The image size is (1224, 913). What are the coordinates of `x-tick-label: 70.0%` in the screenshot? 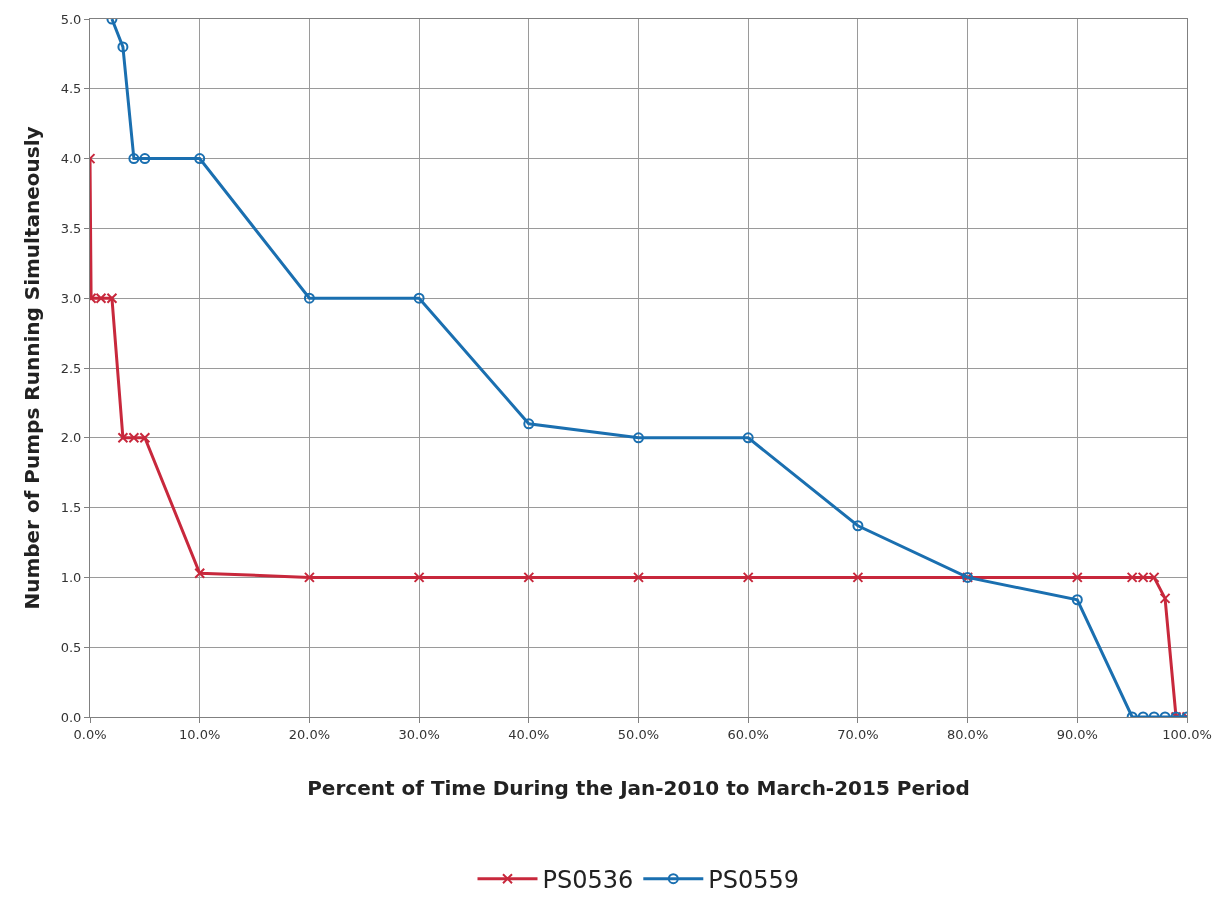 It's located at (858, 734).